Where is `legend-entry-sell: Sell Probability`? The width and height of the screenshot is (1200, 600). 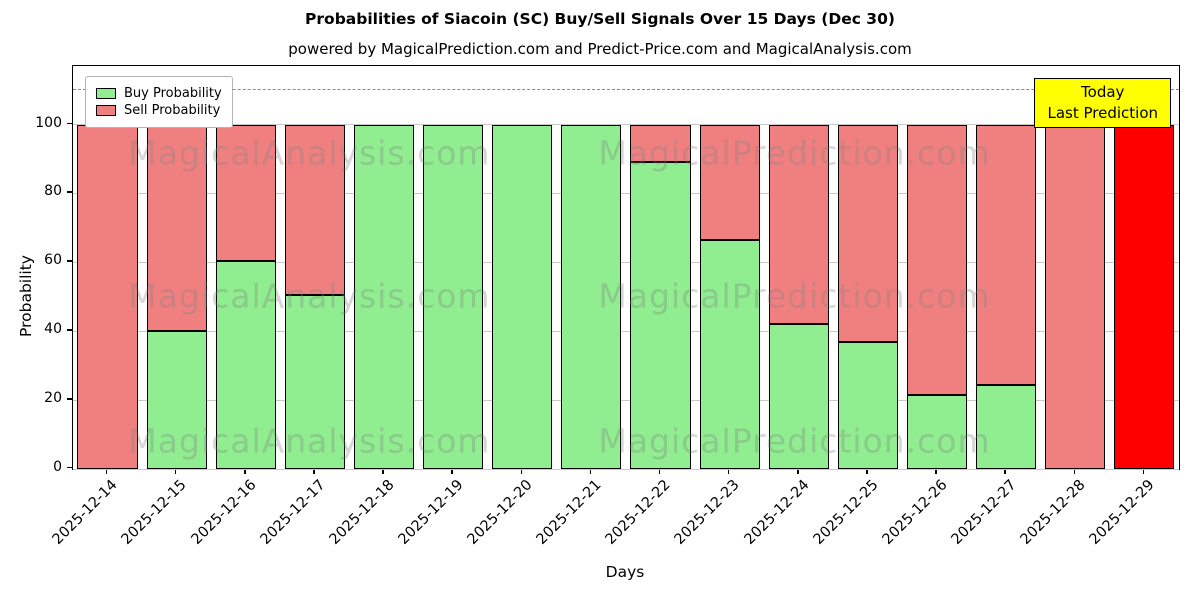 legend-entry-sell: Sell Probability is located at coordinates (159, 110).